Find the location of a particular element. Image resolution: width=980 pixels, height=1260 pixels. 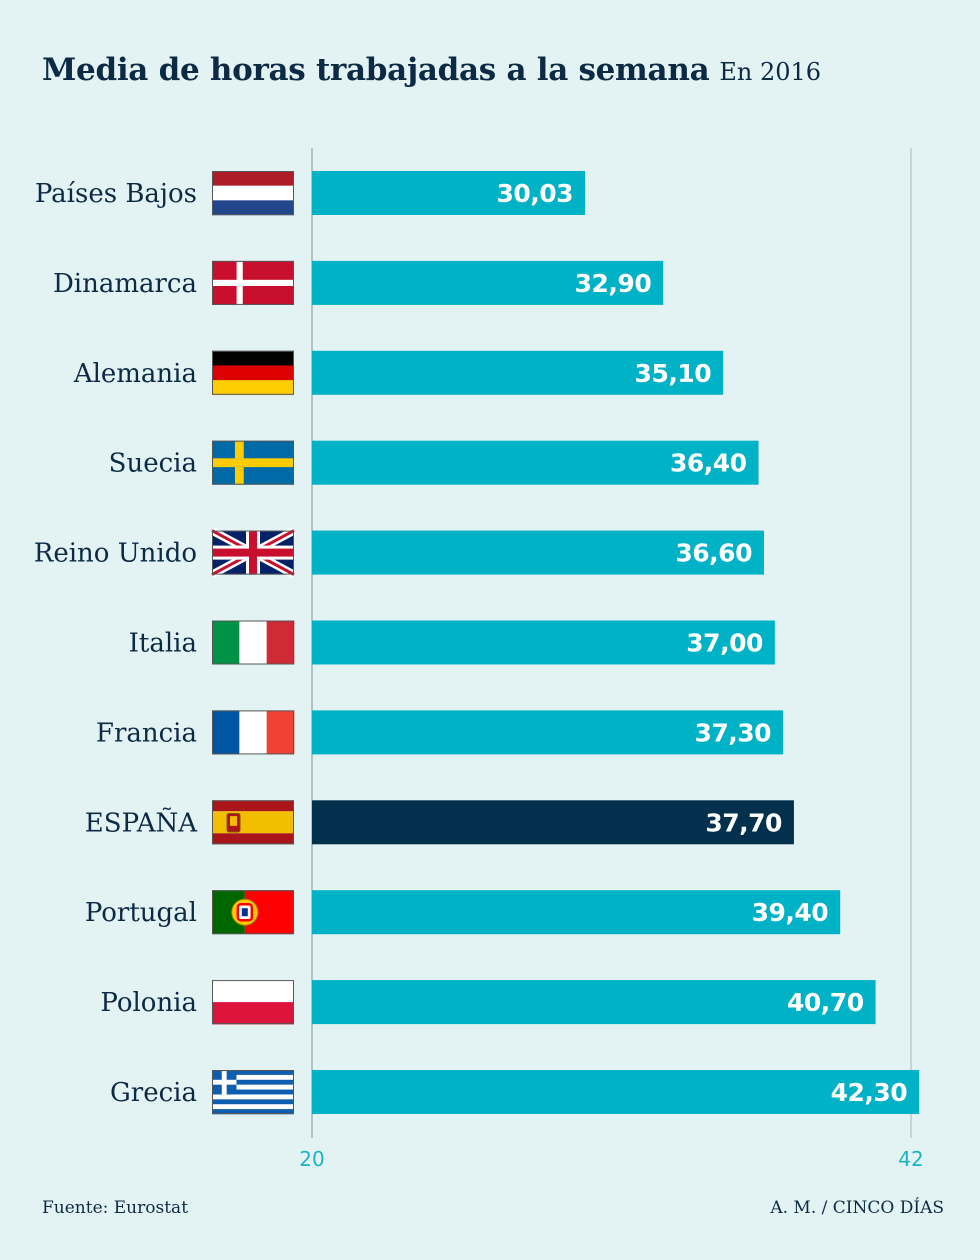

denmark-flag-icon is located at coordinates (253, 282).